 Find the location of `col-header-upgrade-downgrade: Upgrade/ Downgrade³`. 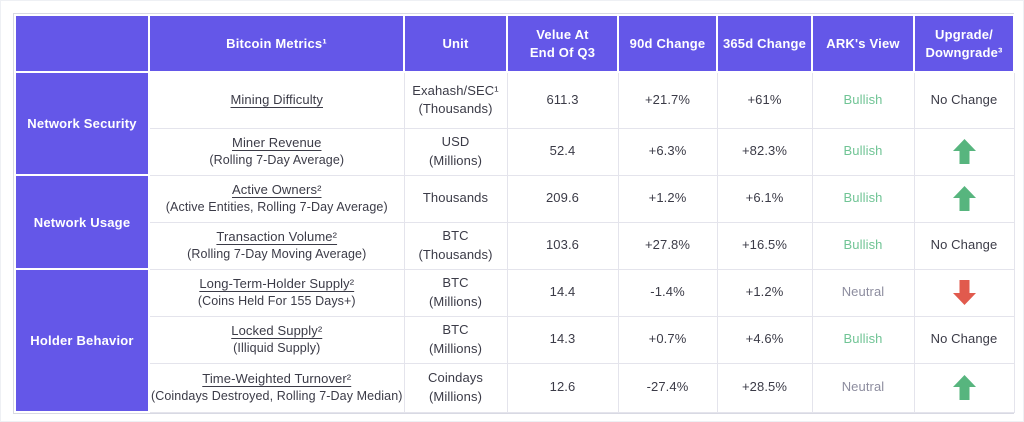

col-header-upgrade-downgrade: Upgrade/ Downgrade³ is located at coordinates (964, 43).